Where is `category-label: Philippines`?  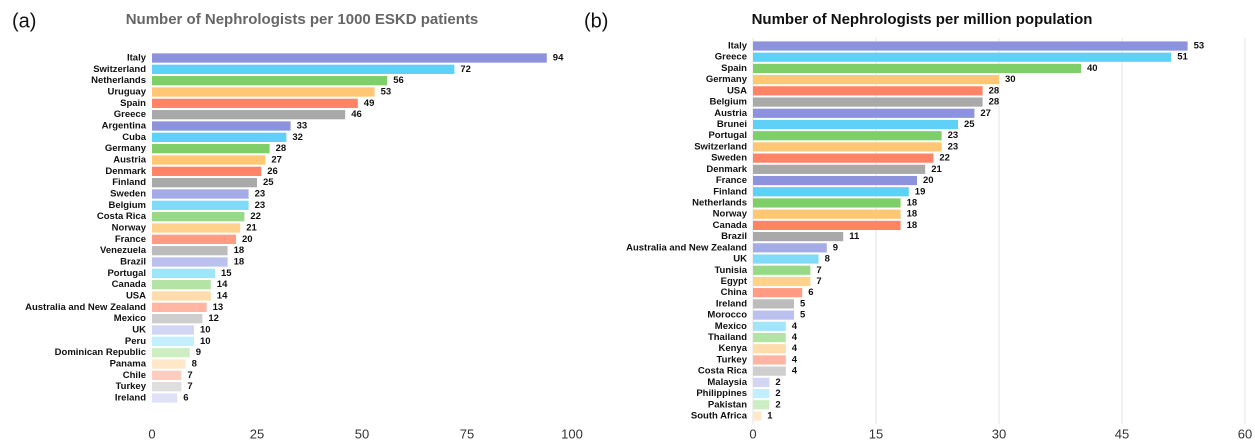
category-label: Philippines is located at coordinates (721, 393).